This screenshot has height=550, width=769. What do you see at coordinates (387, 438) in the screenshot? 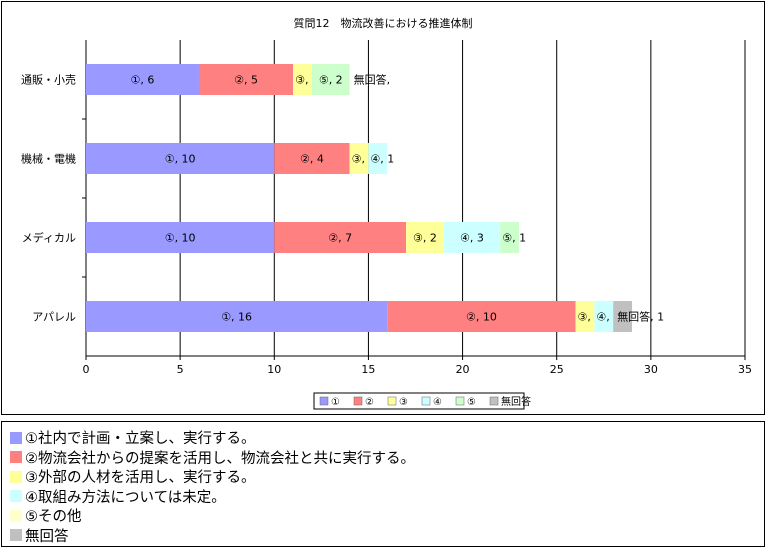
I see `legend-description-item: ①社内で計画・立案し、実行する。` at bounding box center [387, 438].